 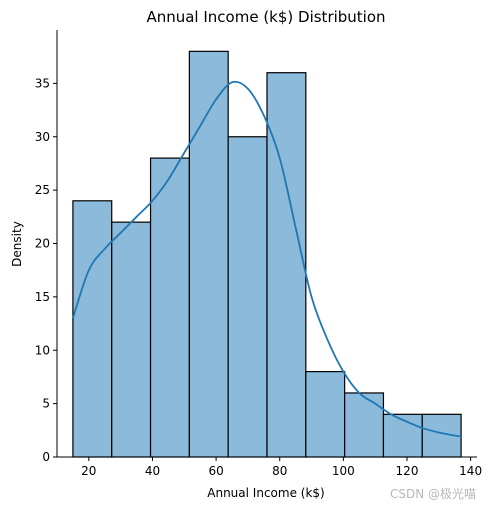 What do you see at coordinates (265, 493) in the screenshot?
I see `x-axis-label: Annual Income (k$)` at bounding box center [265, 493].